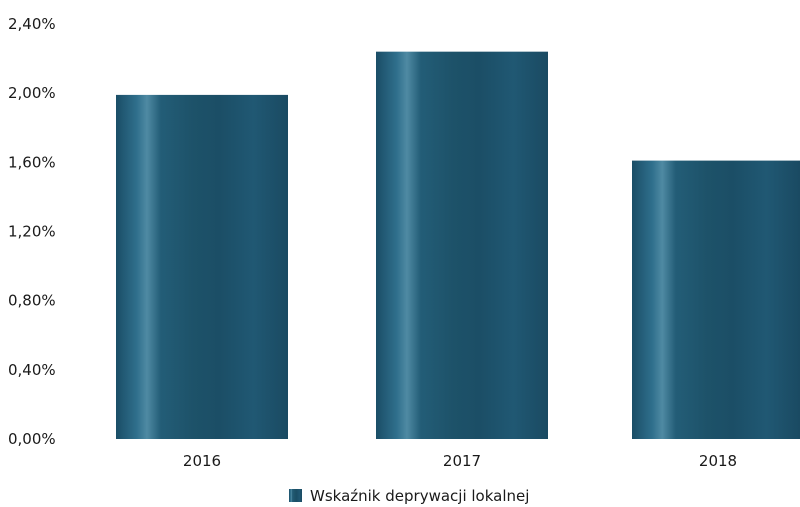  I want to click on x-tick-label: 2018, so click(718, 461).